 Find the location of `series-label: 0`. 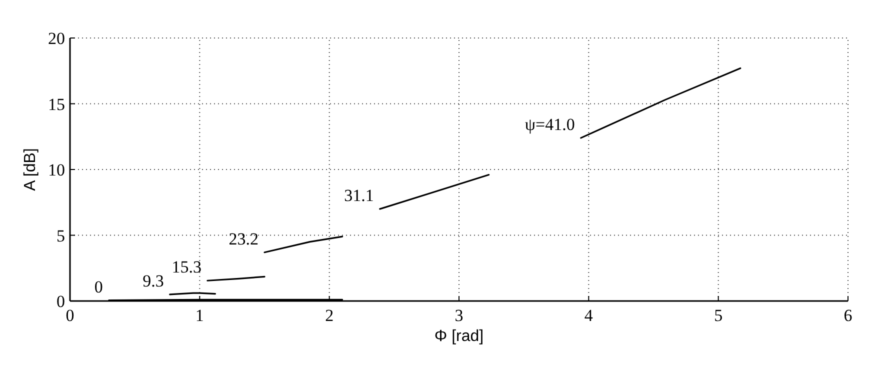

series-label: 0 is located at coordinates (98, 286).